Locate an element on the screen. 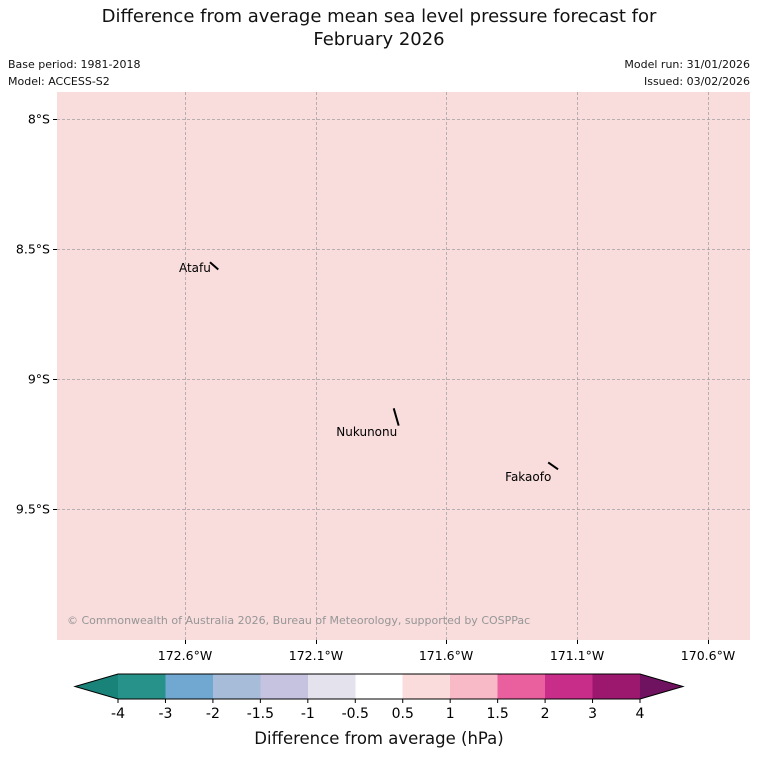 The image size is (758, 781). lon-tick-label: 171.1°W is located at coordinates (577, 655).